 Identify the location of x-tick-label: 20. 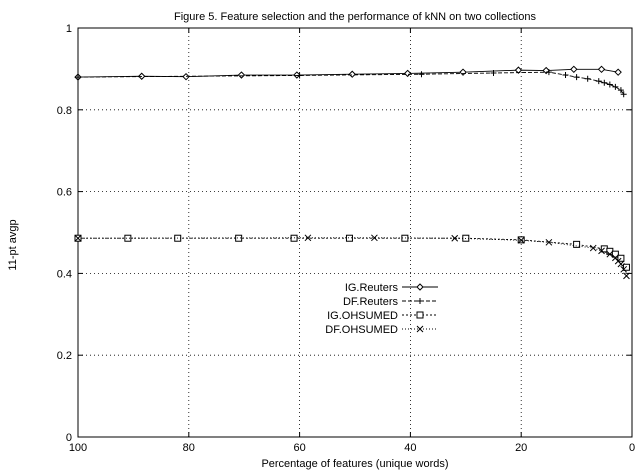
(521, 448).